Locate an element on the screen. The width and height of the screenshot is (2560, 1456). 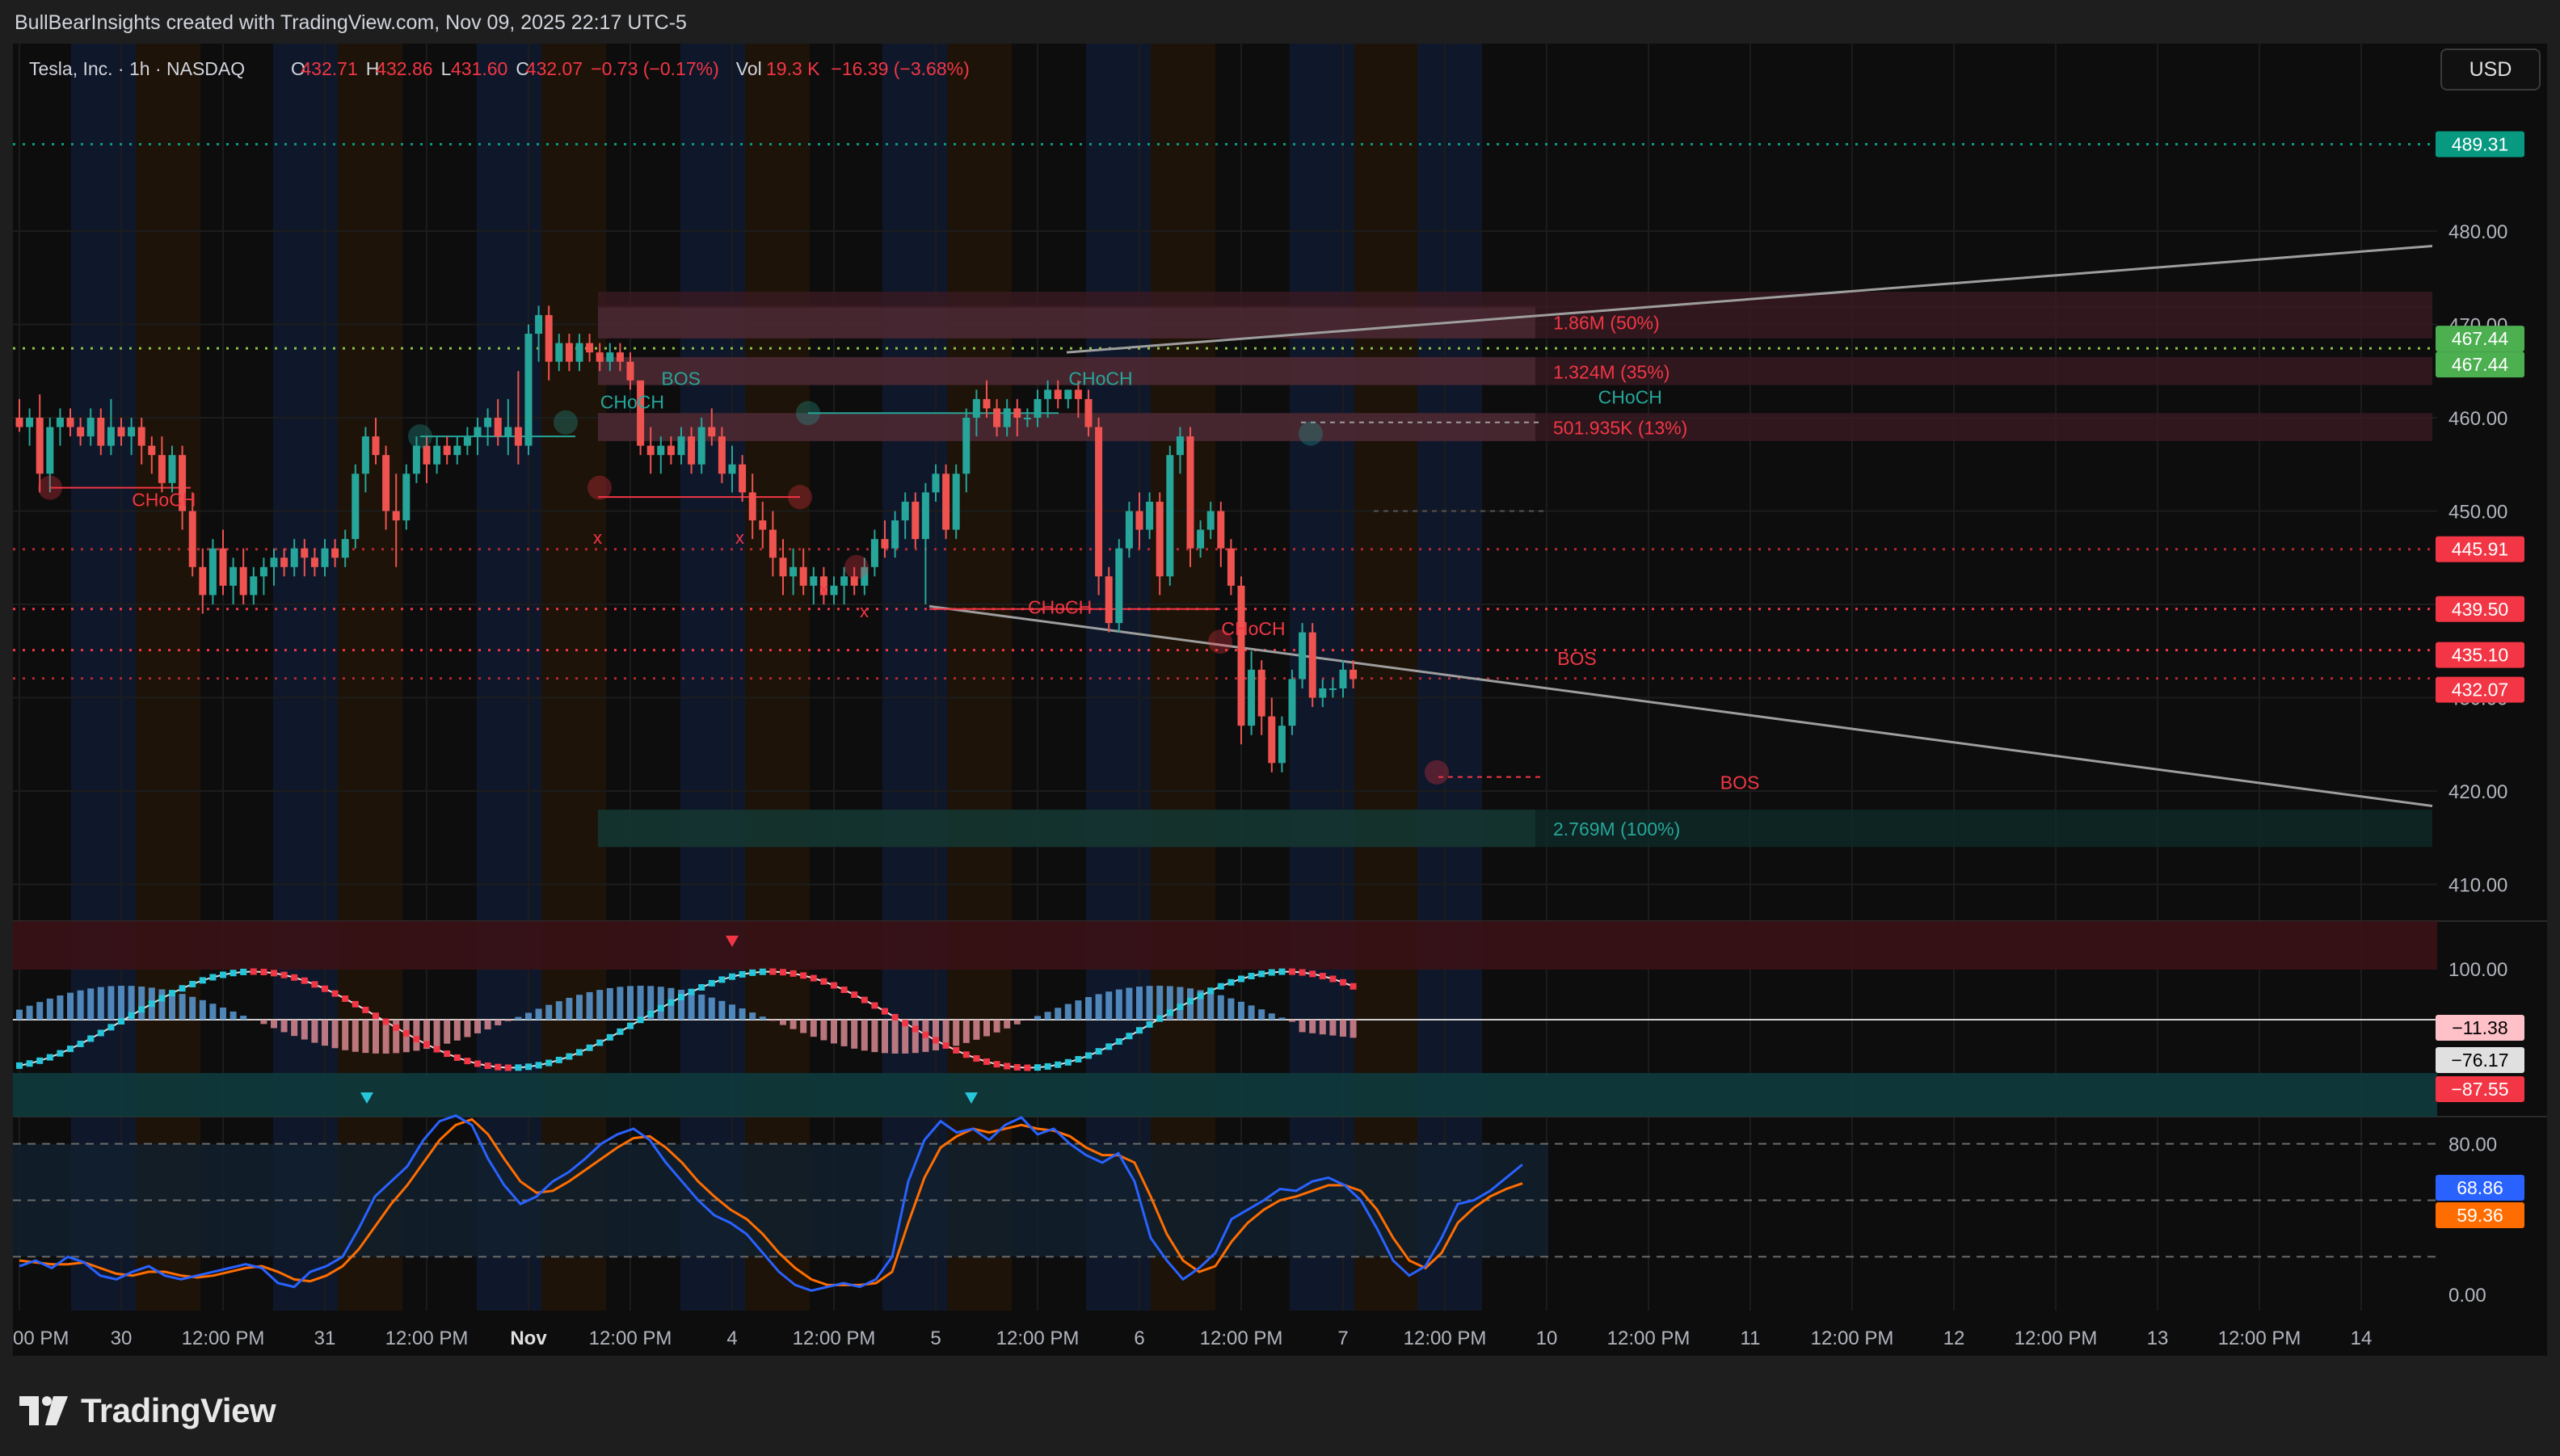
time-tick-22: 12:00 PM is located at coordinates (2259, 1338).